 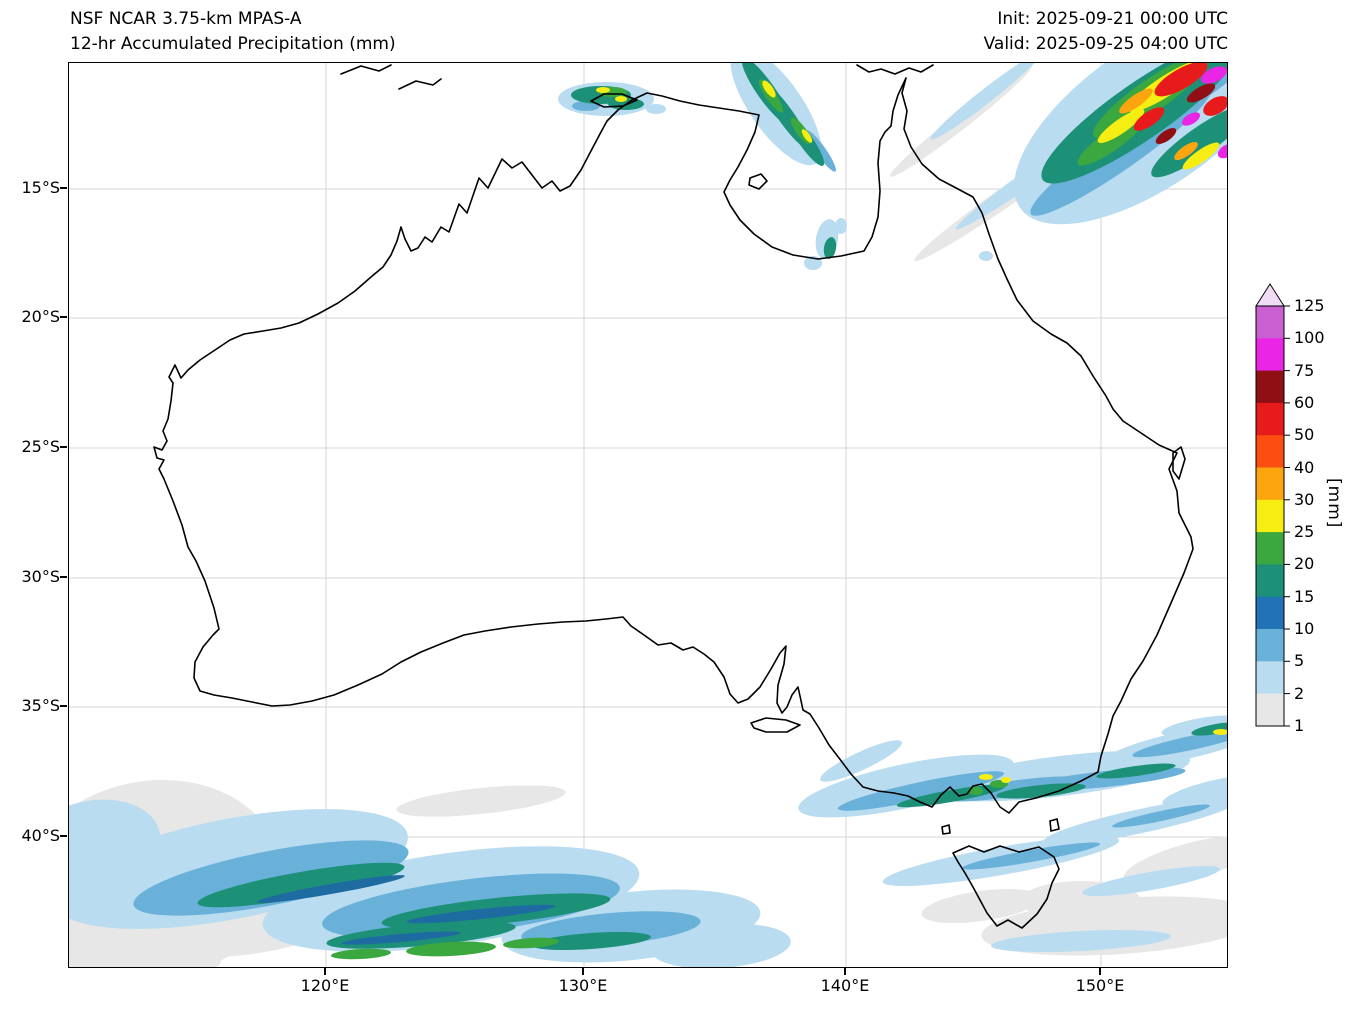 What do you see at coordinates (1270, 516) in the screenshot?
I see `colorbar-outline` at bounding box center [1270, 516].